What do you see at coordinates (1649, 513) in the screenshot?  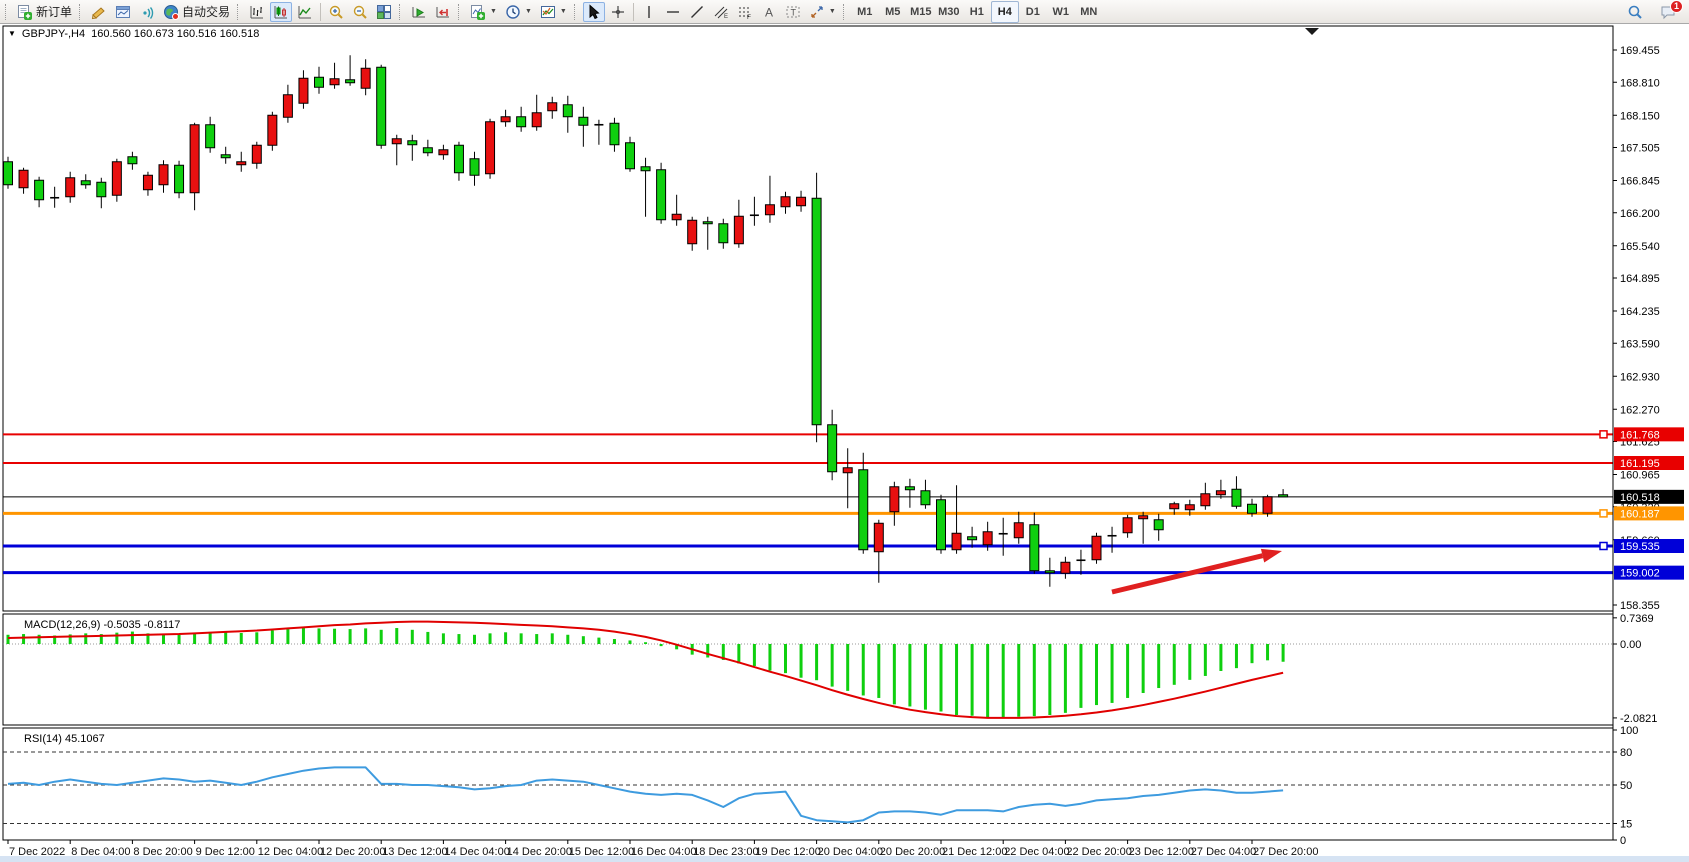 I see `price-label-badge` at bounding box center [1649, 513].